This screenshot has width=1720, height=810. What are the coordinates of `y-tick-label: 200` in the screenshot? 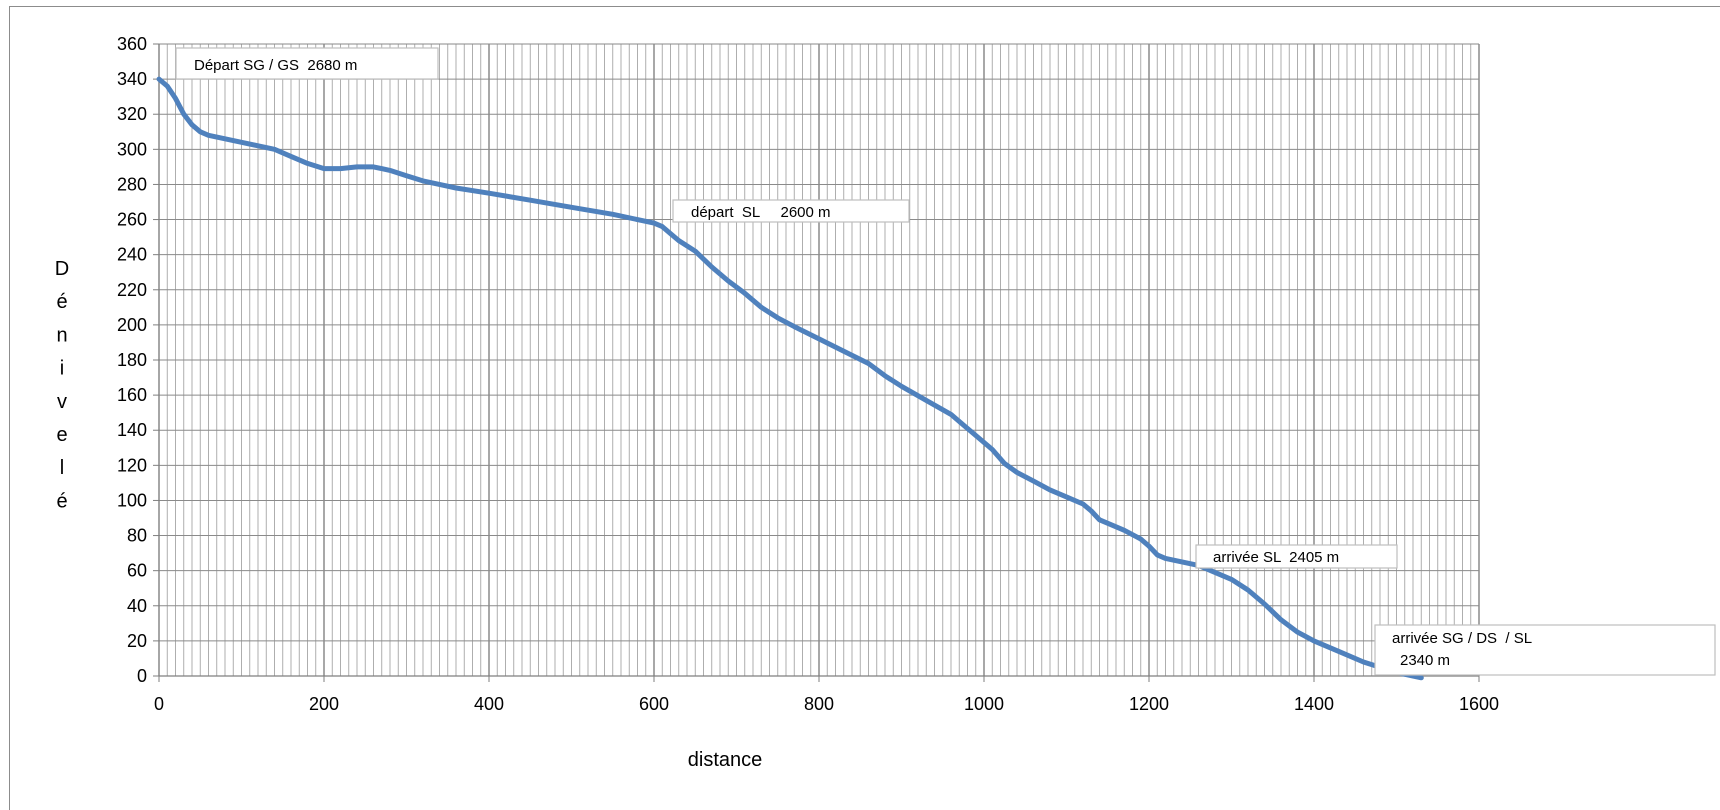 It's located at (132, 325).